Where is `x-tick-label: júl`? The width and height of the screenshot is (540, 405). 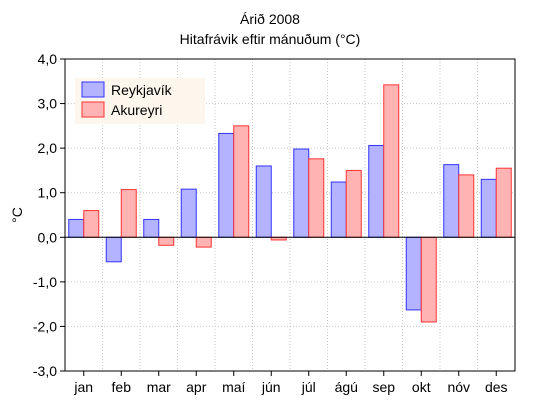
x-tick-label: júl is located at coordinates (308, 387).